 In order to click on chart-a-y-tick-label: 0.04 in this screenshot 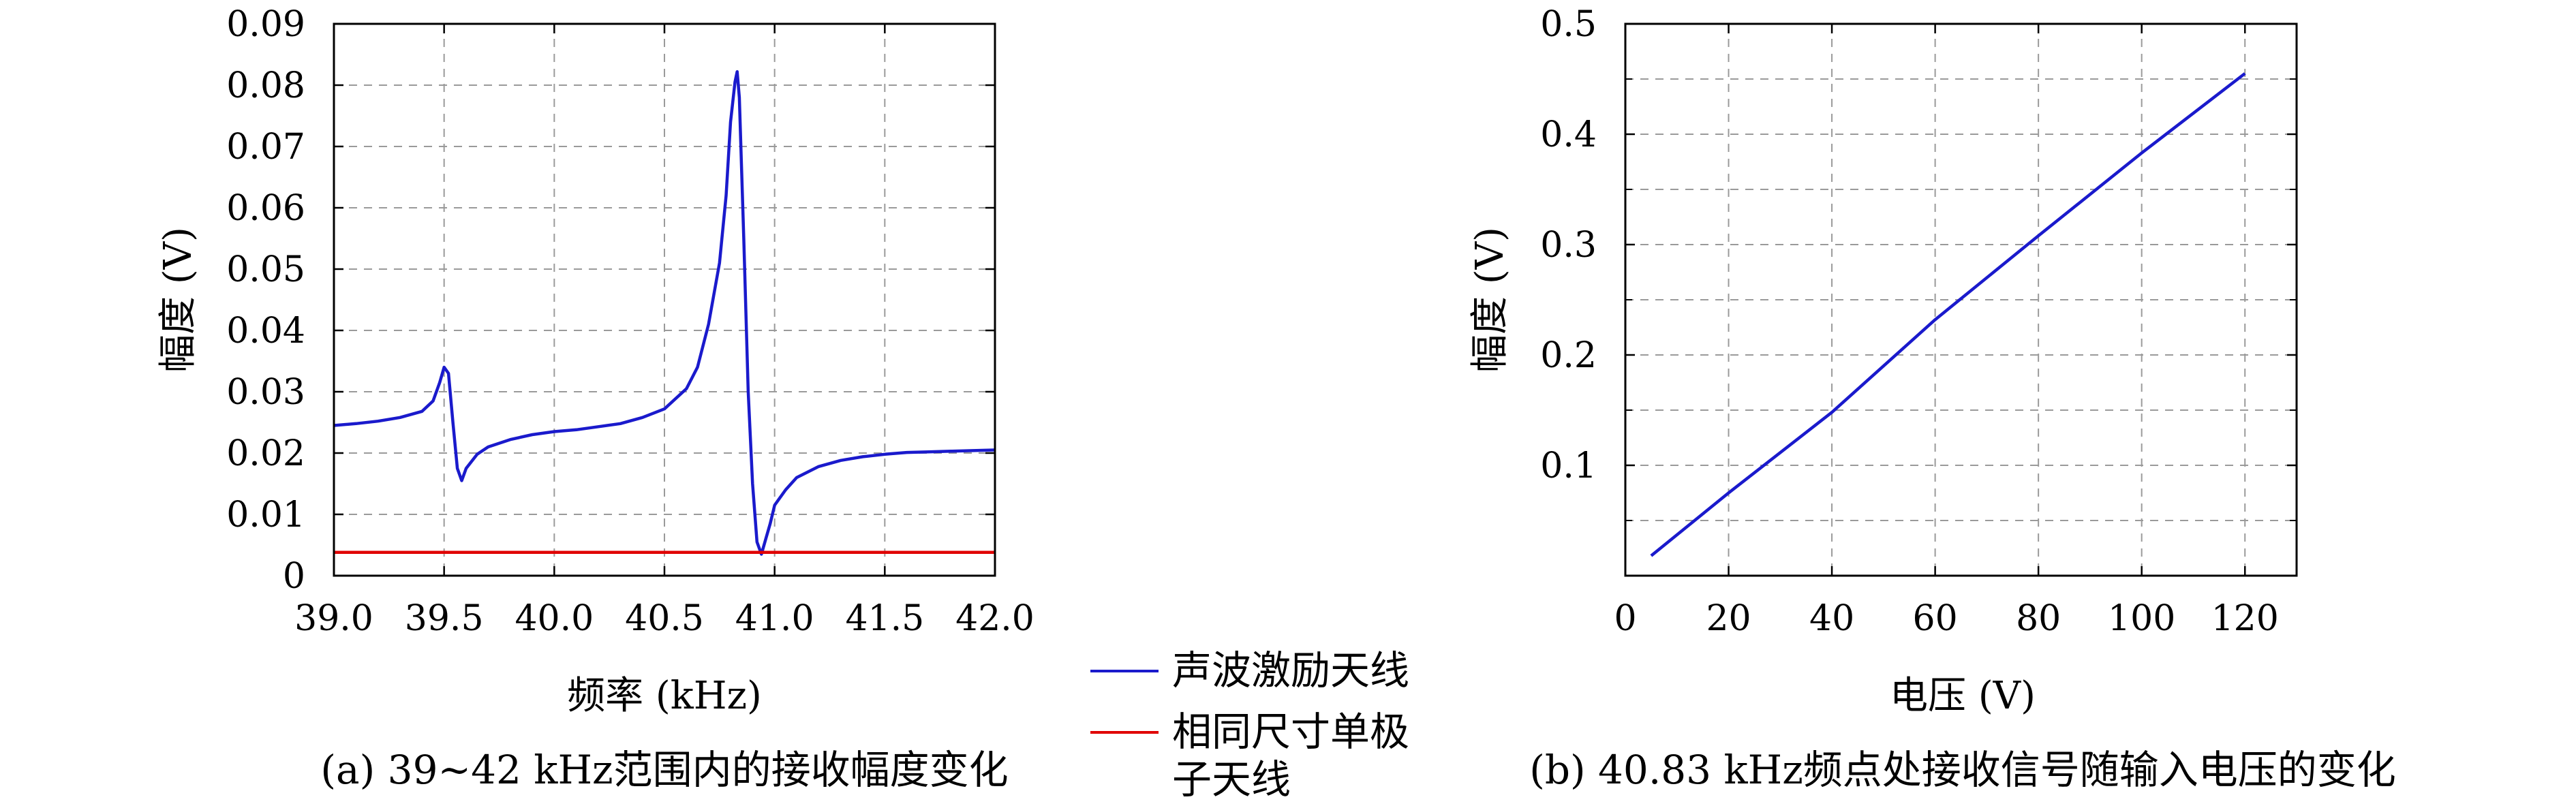, I will do `click(265, 332)`.